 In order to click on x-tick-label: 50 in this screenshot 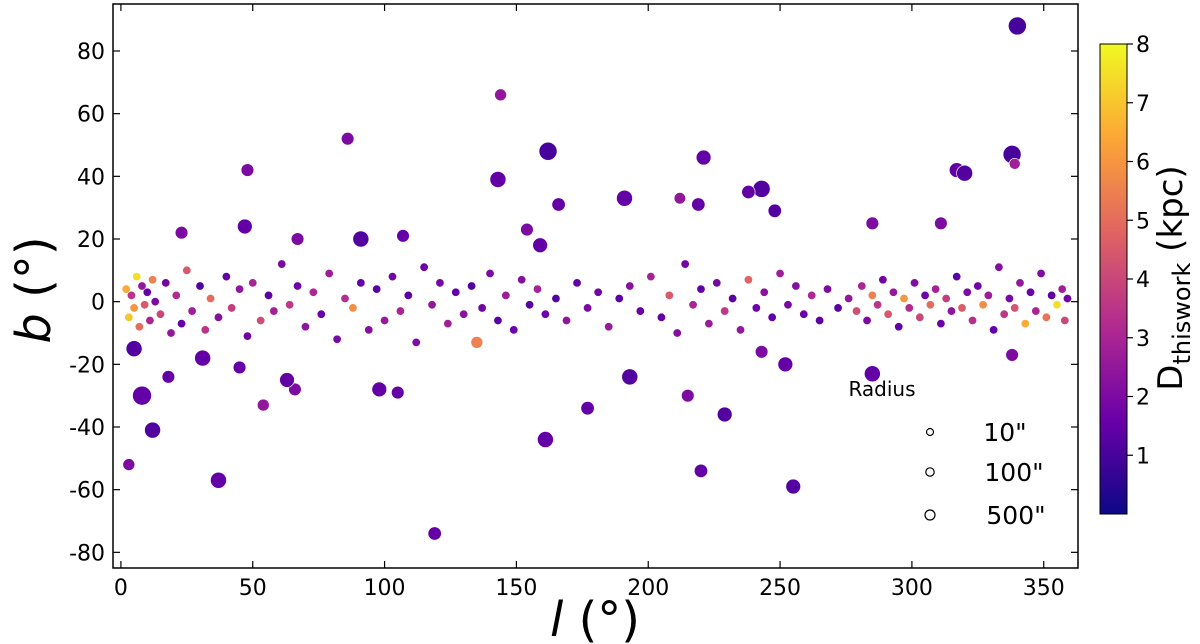, I will do `click(253, 588)`.